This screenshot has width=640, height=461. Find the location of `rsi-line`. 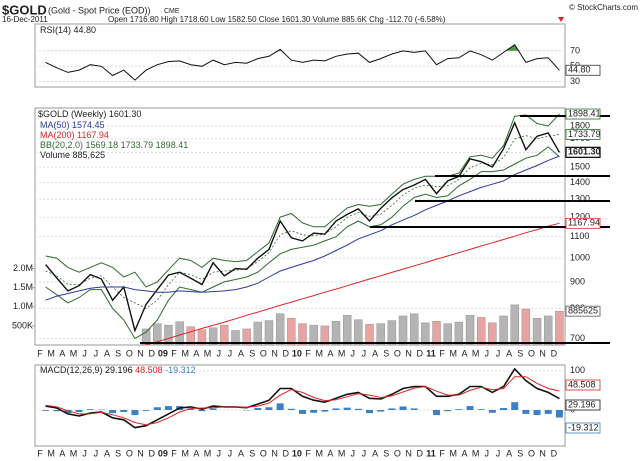

rsi-line is located at coordinates (302, 62).